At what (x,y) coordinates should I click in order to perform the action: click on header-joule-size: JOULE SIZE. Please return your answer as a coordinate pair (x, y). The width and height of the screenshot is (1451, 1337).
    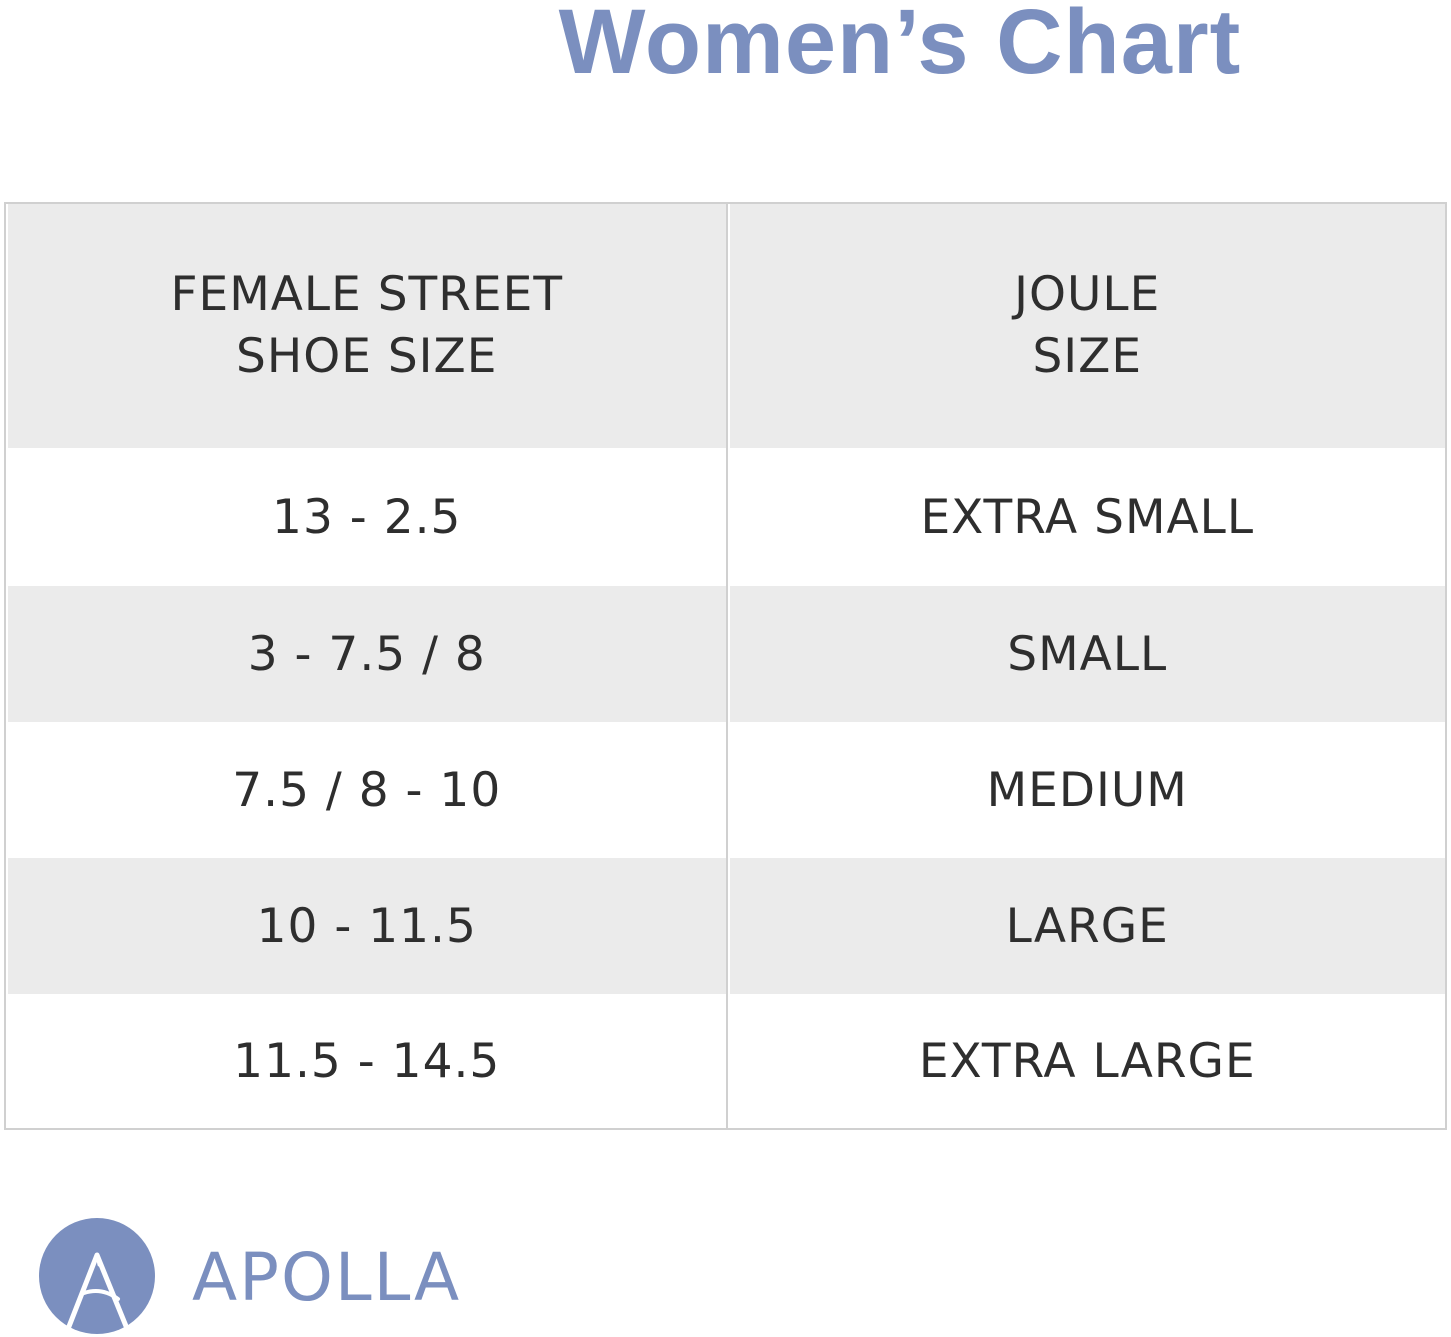
    Looking at the image, I should click on (1087, 326).